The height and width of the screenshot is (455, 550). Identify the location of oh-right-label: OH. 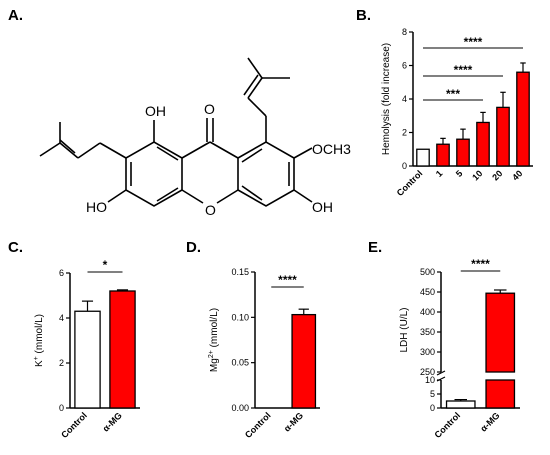
(322, 207).